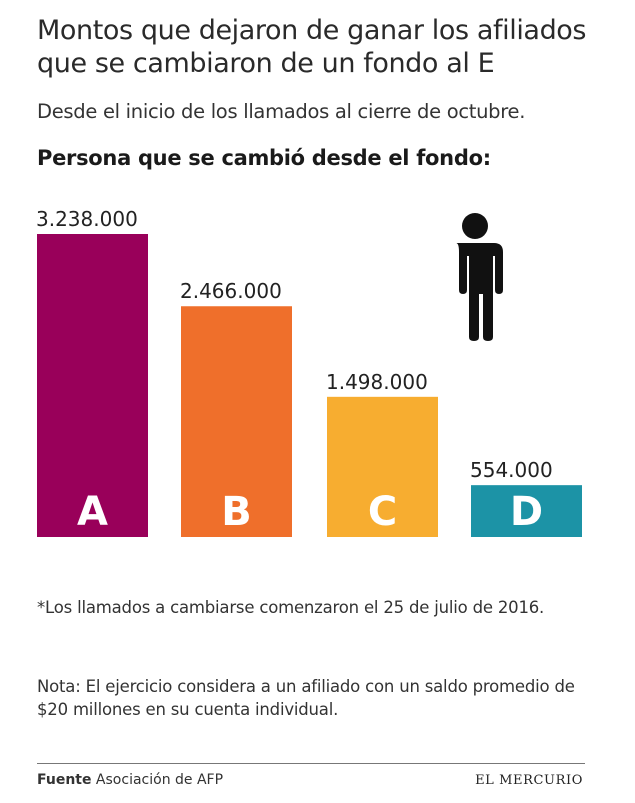 The image size is (635, 803). Describe the element at coordinates (87, 219) in the screenshot. I see `value-label: 3.238.000` at that location.